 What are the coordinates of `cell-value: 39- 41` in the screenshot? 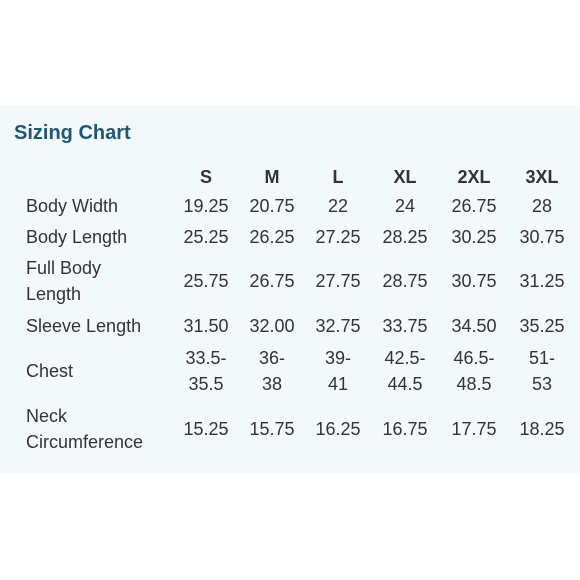 It's located at (337, 371).